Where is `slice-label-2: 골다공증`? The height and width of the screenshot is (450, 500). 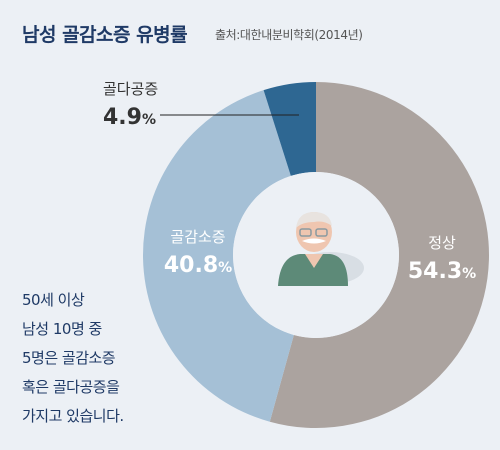
slice-label-2: 골다공증 is located at coordinates (130, 89).